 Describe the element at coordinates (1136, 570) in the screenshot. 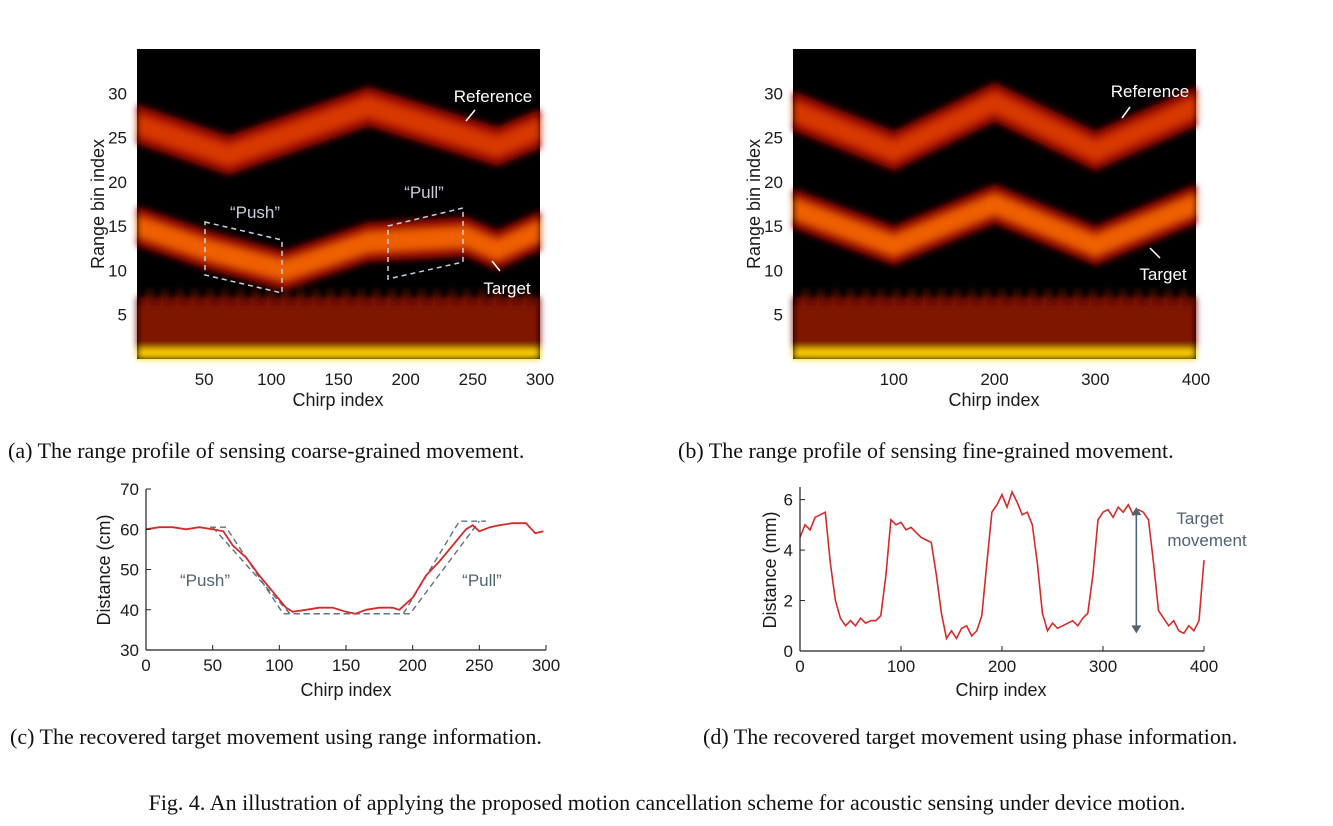

I see `chart-d-movement-arrow` at that location.